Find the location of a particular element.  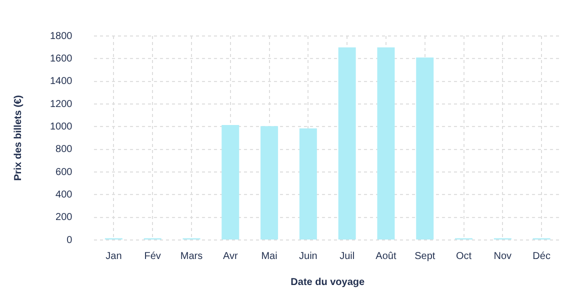

x-tick-label: Nov is located at coordinates (503, 256).